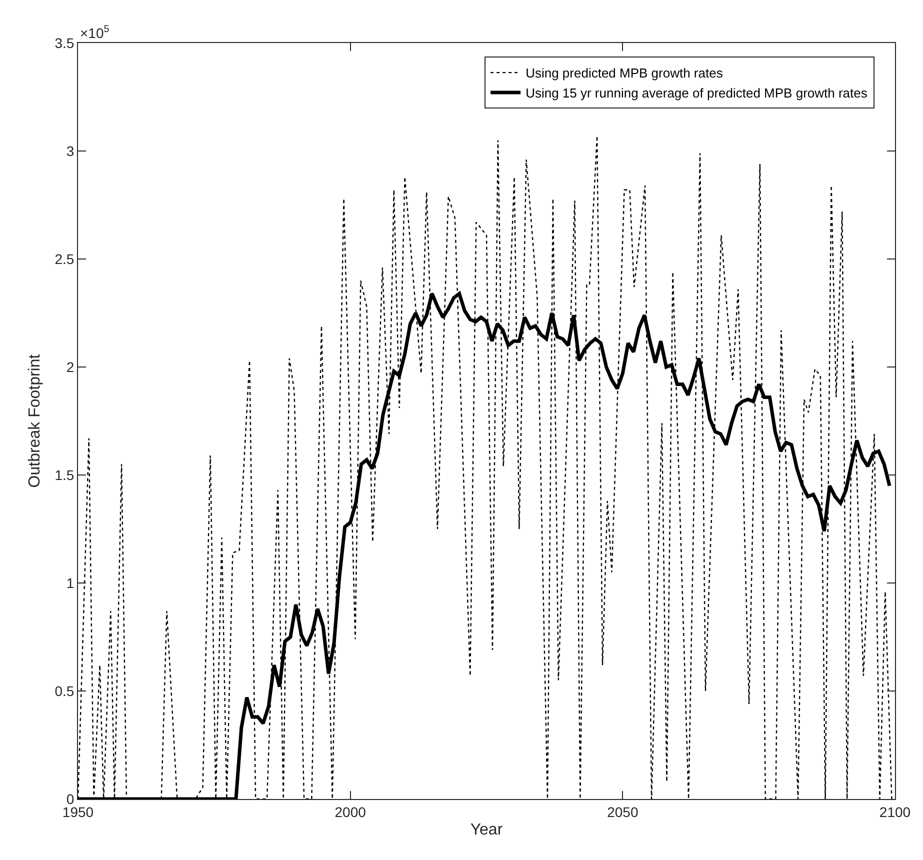 The image size is (923, 860). I want to click on y-tick-label: 3, so click(70, 150).